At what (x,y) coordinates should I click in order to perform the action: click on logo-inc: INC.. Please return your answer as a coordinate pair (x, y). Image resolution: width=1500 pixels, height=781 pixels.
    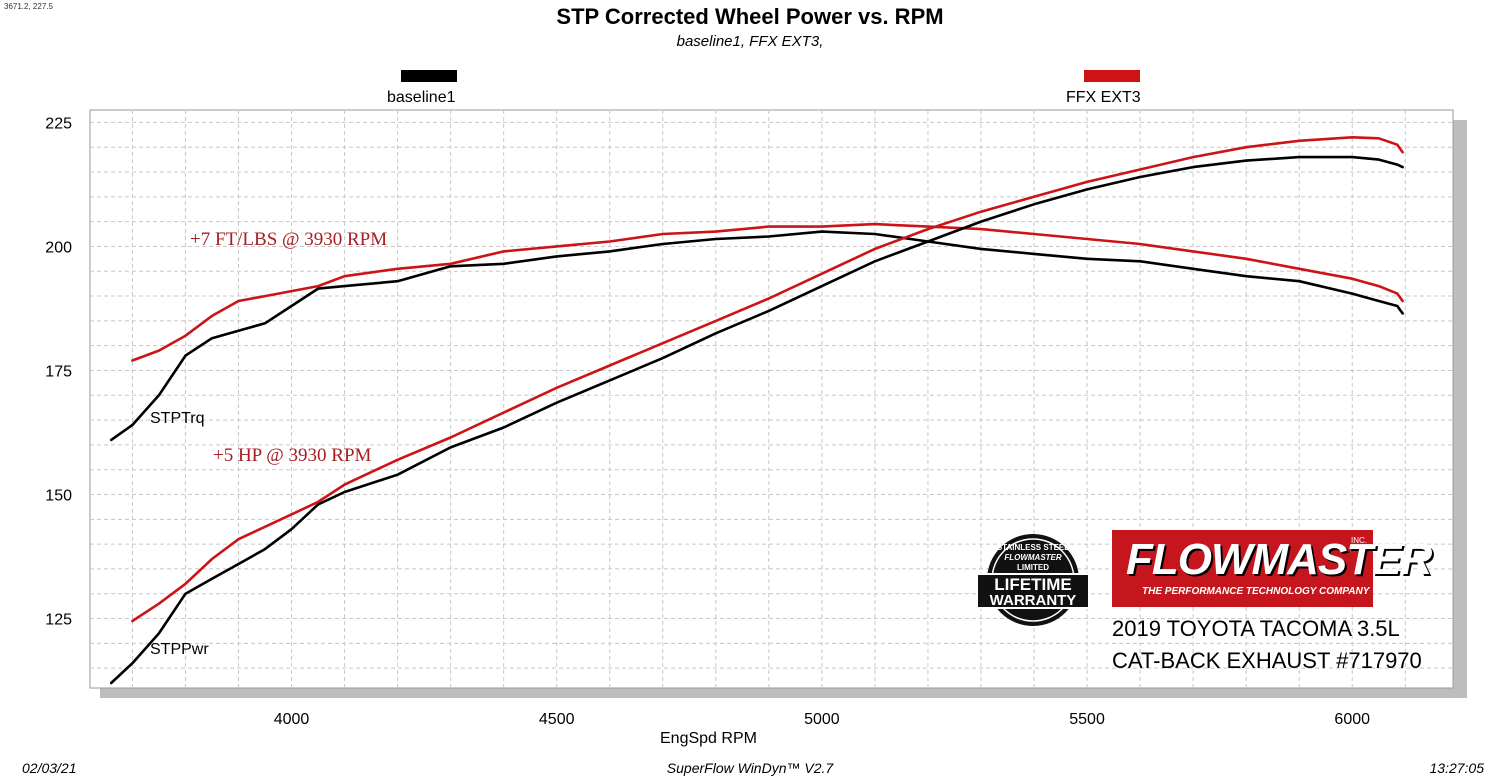
    Looking at the image, I should click on (1359, 540).